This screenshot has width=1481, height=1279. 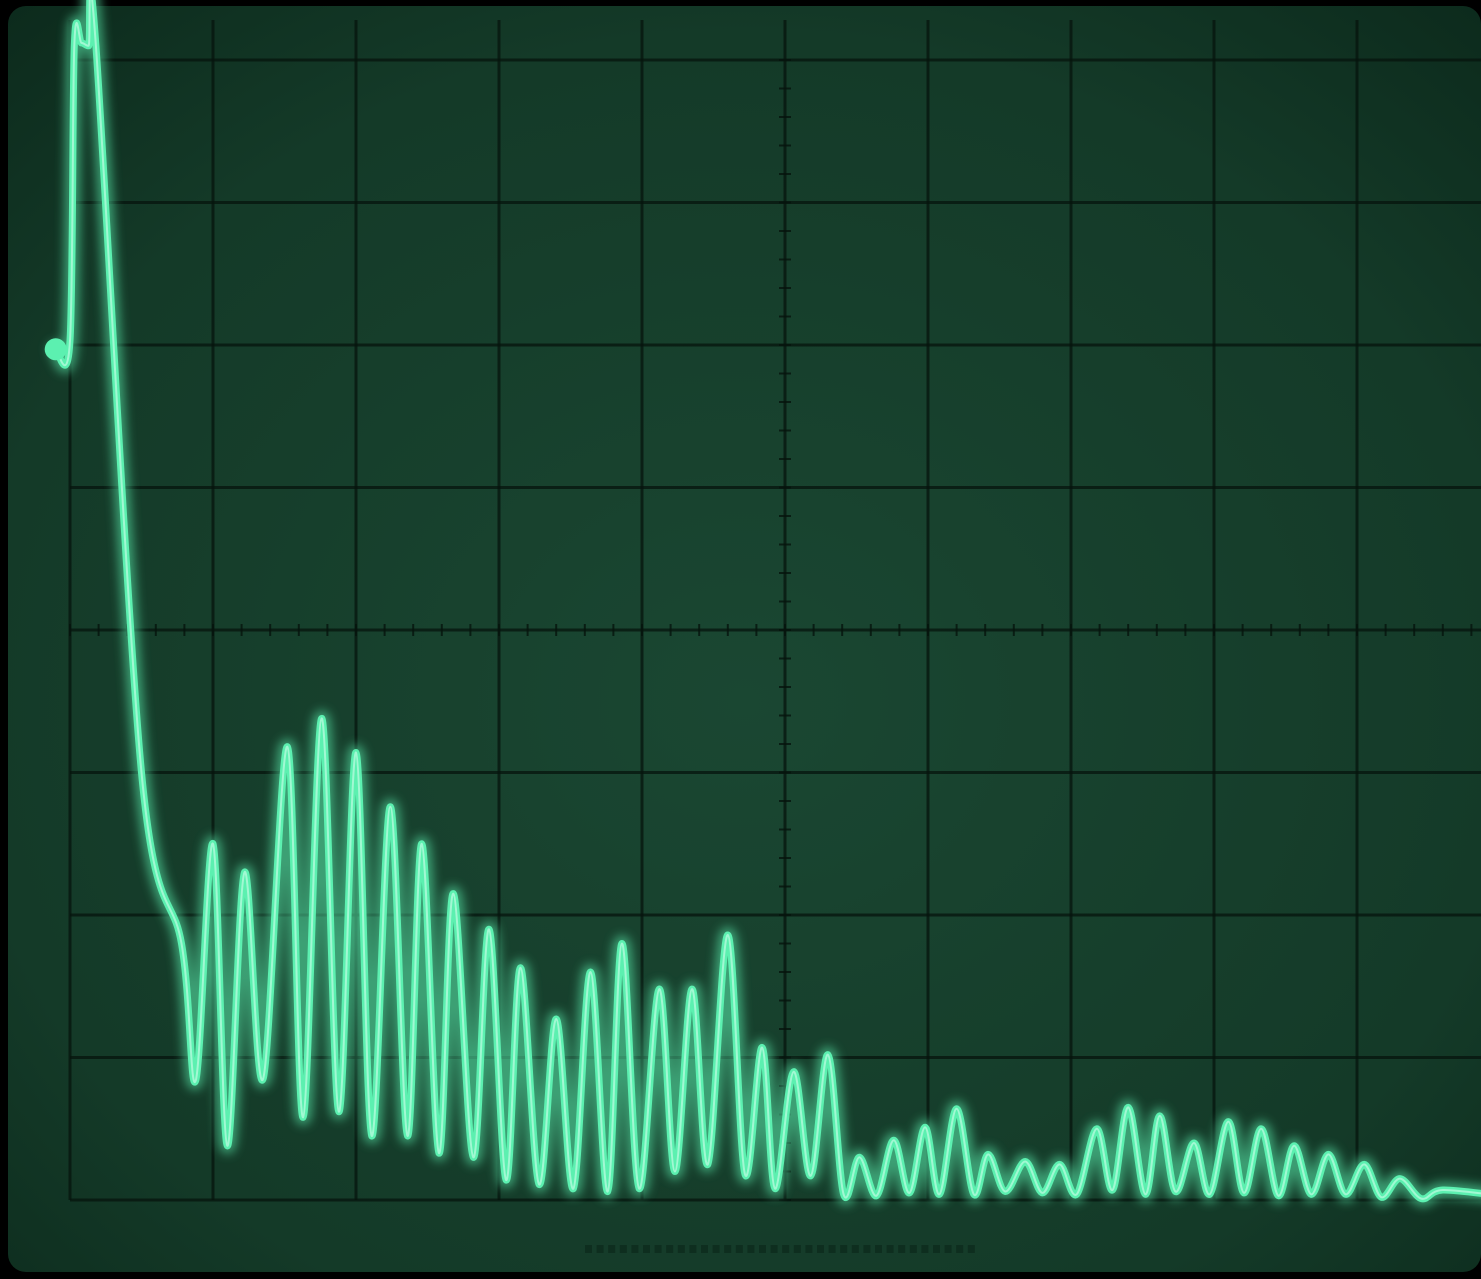 I want to click on bottom-scale-marks, so click(x=780, y=1249).